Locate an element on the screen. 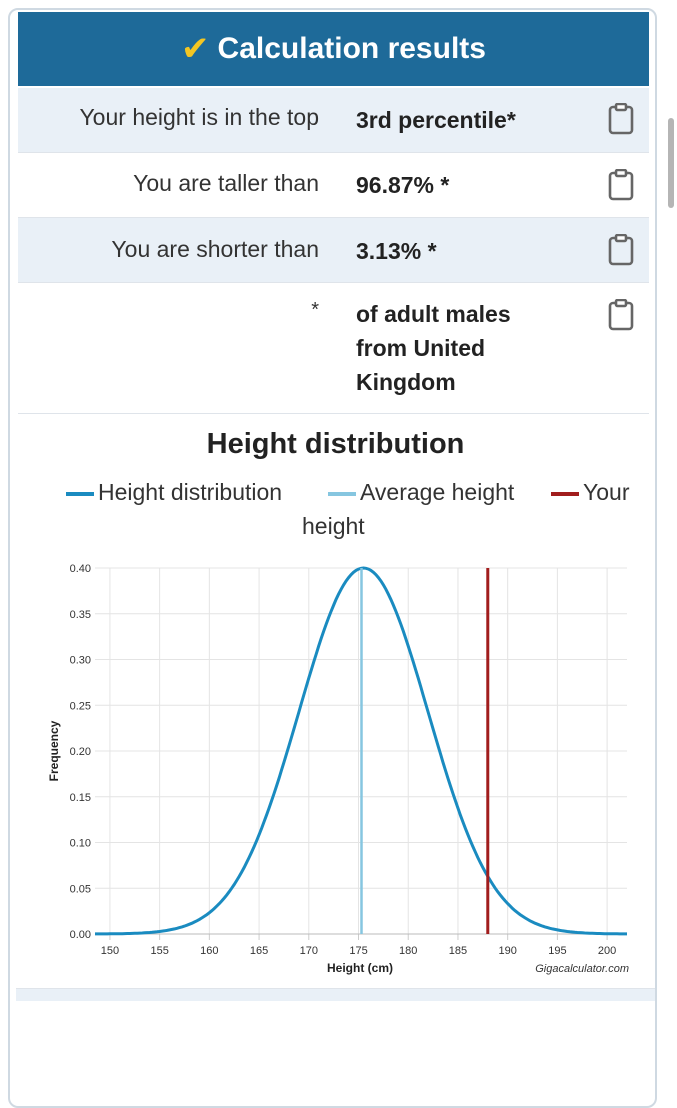 The image size is (677, 1108). chart-credit: Gigacalculator.com is located at coordinates (582, 969).